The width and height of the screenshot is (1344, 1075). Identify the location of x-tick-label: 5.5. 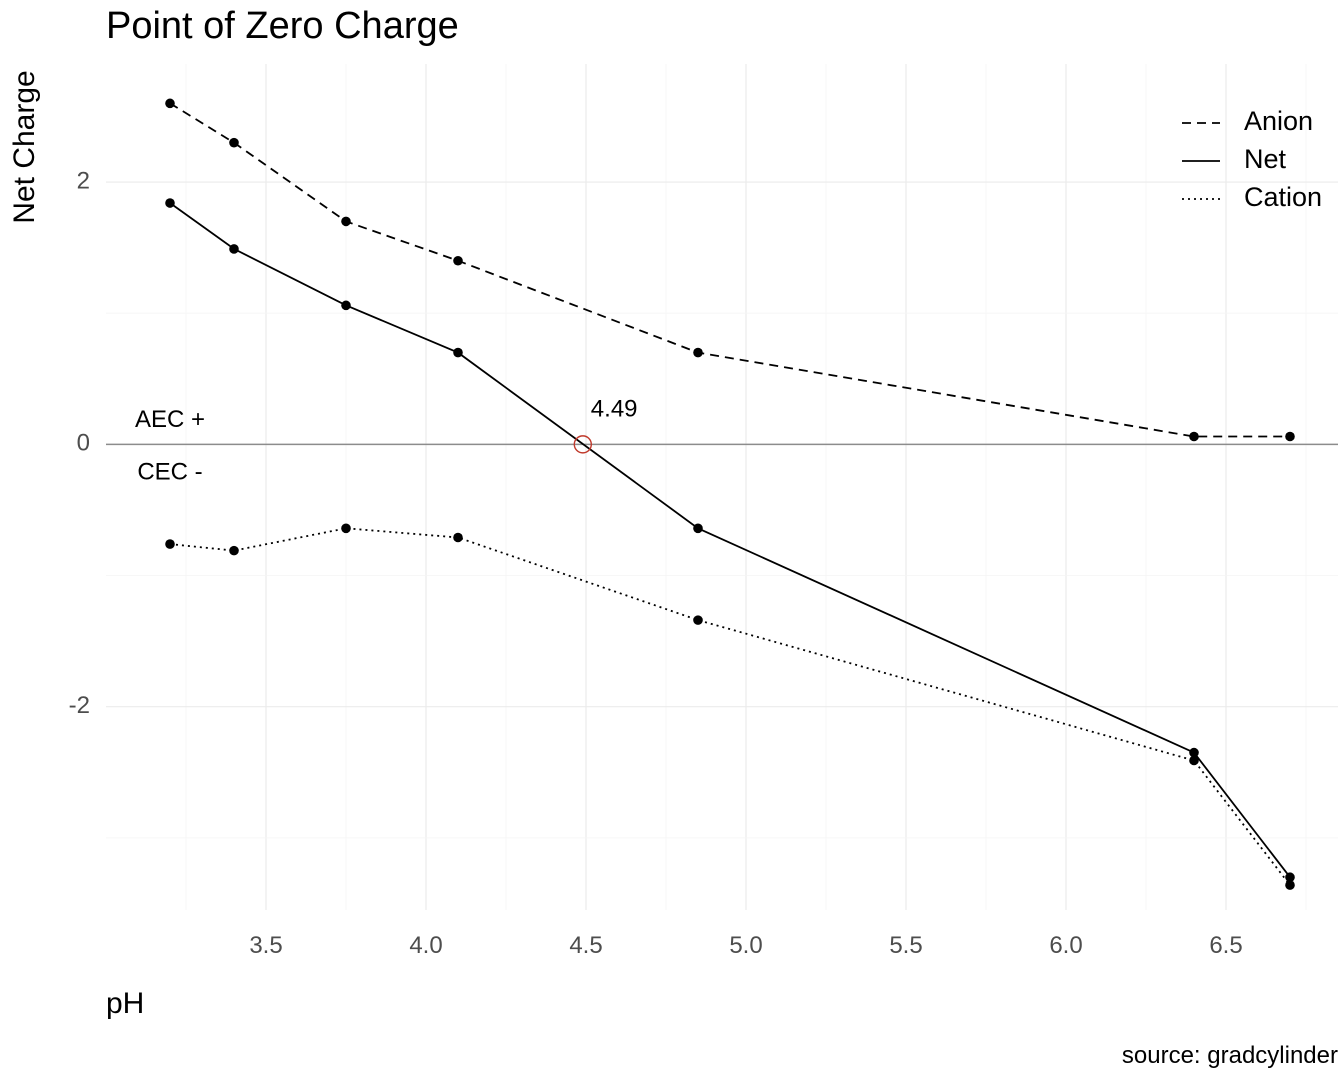
(905, 945).